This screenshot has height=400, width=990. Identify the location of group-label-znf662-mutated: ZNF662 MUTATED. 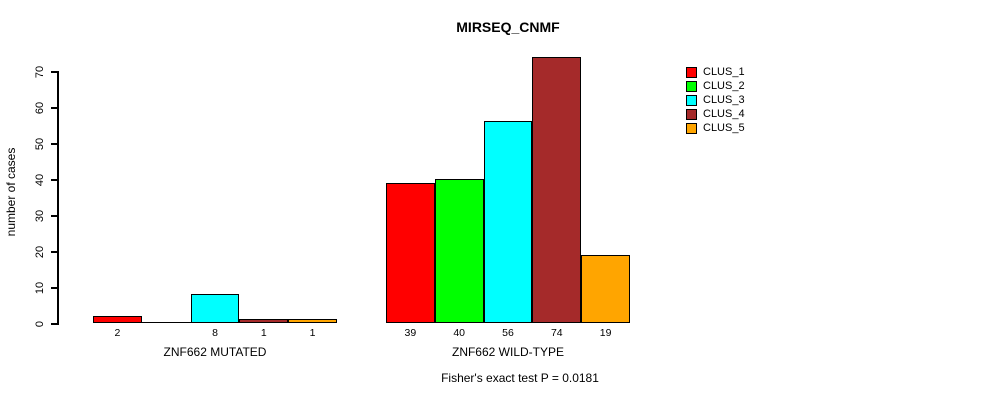
(215, 352).